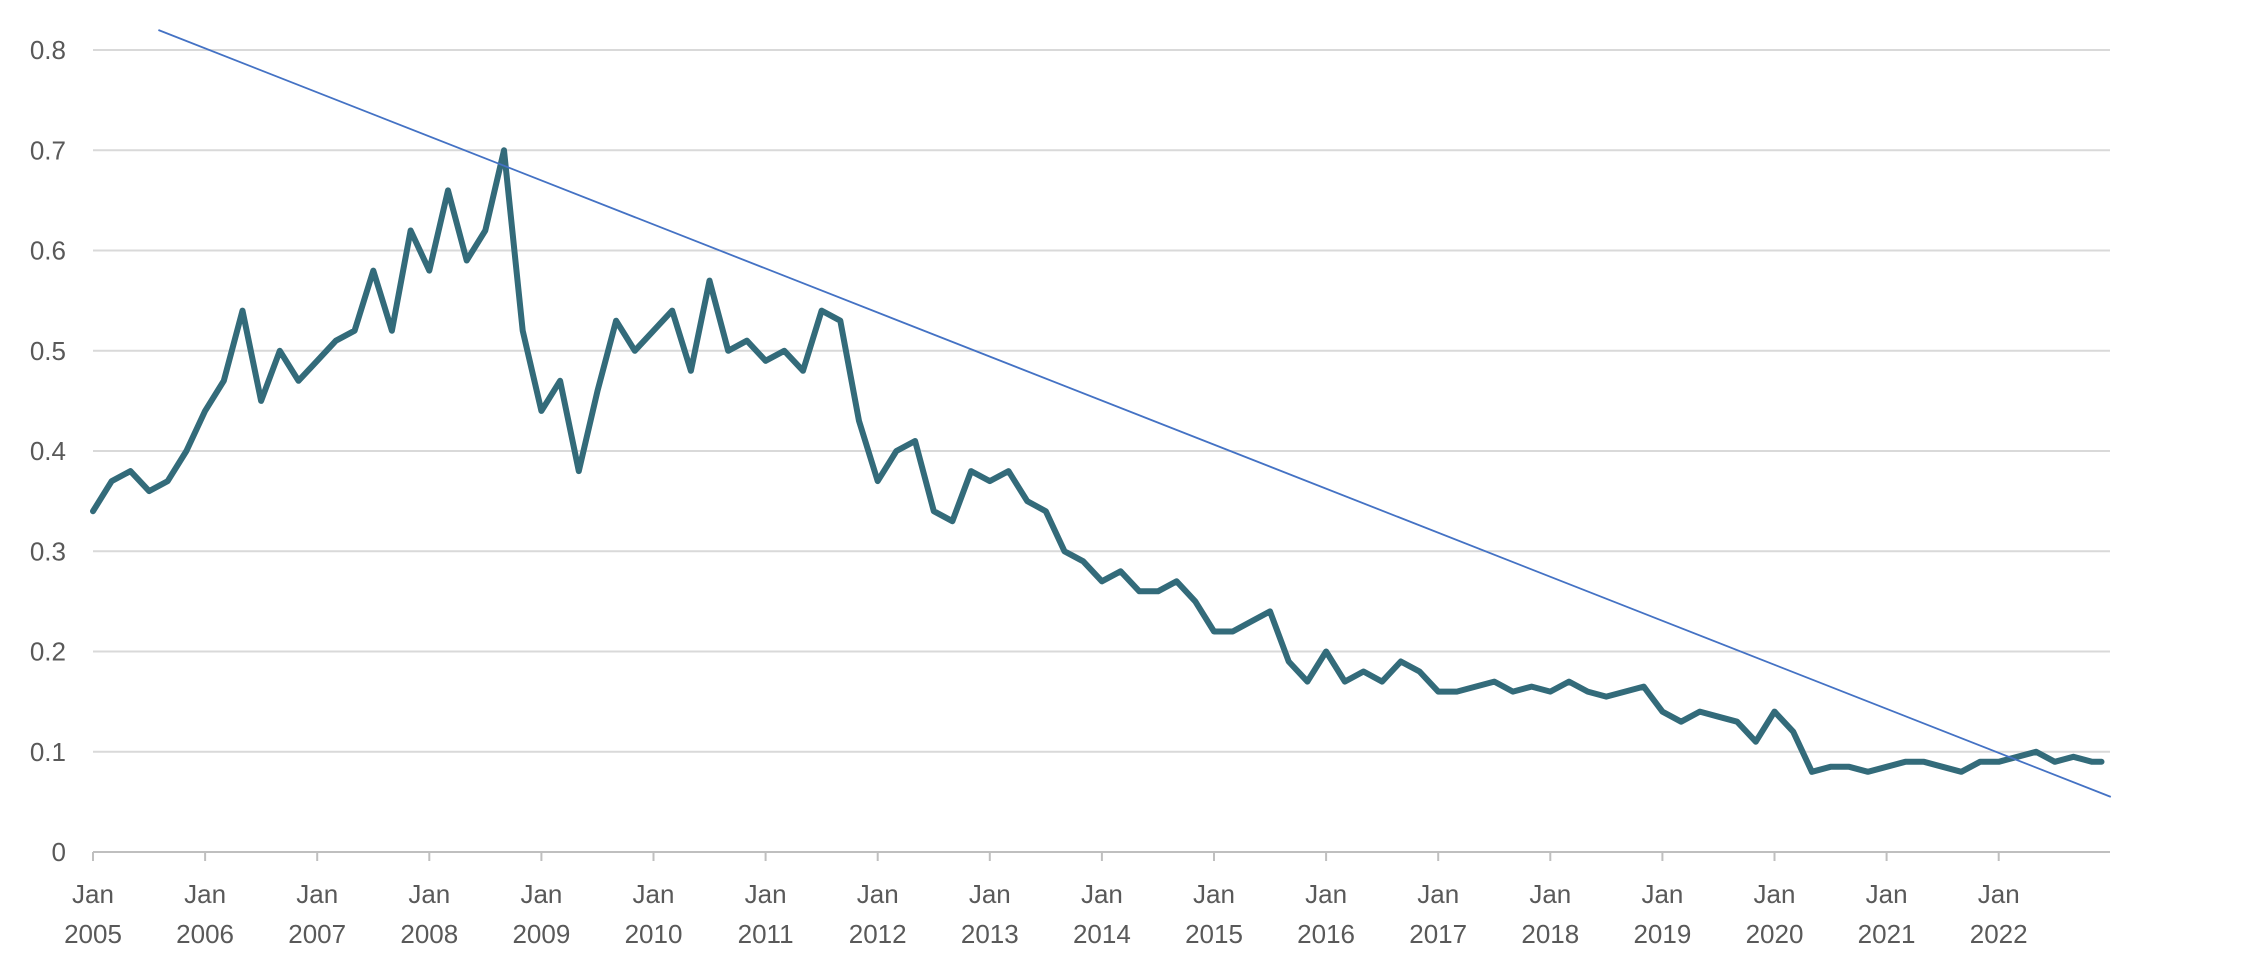  Describe the element at coordinates (48, 652) in the screenshot. I see `y-tick-label: 0.2` at that location.